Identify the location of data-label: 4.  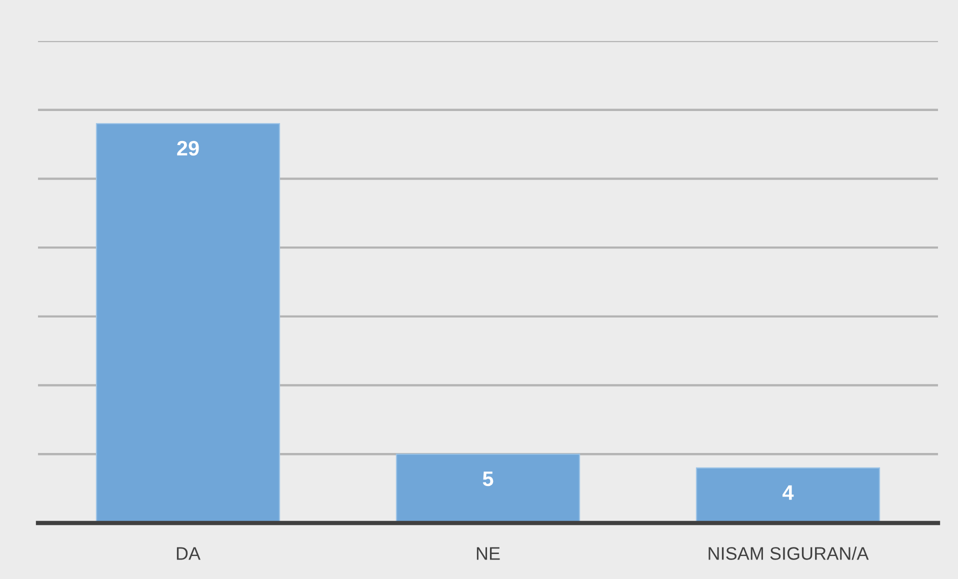
(788, 492).